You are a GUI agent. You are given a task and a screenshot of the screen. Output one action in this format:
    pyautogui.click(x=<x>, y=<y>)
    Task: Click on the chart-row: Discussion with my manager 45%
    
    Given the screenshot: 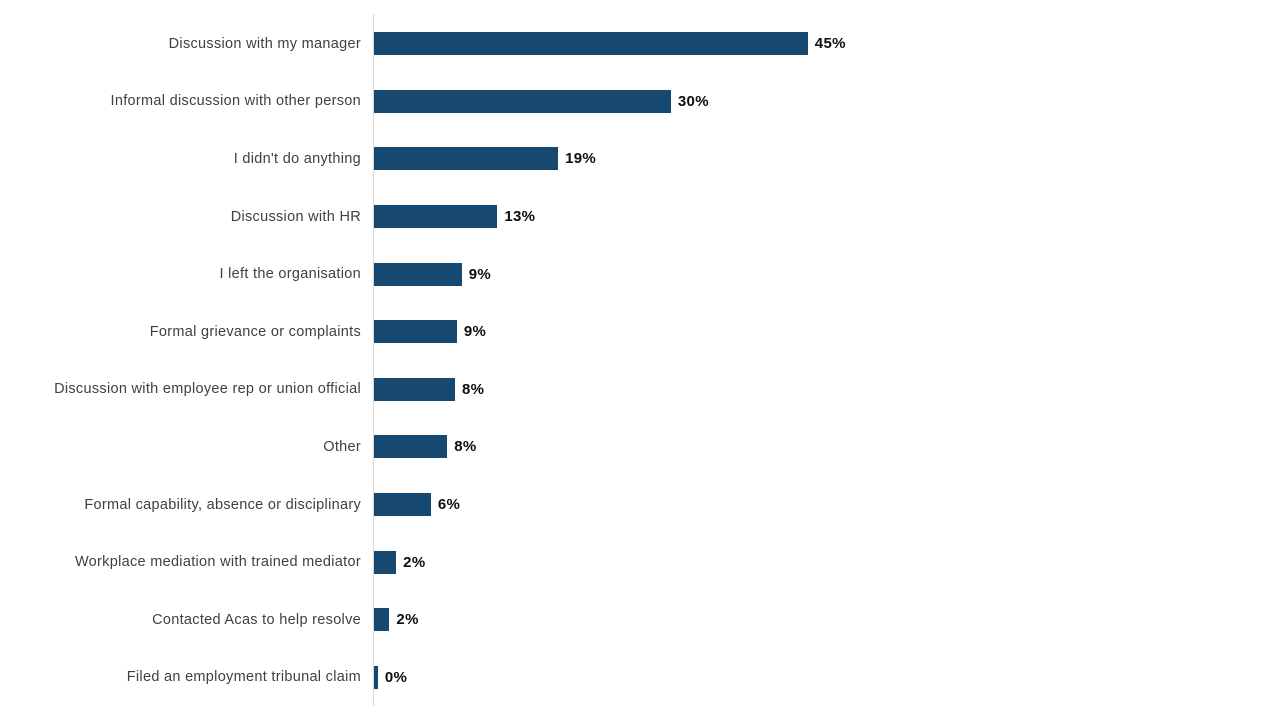 What is the action you would take?
    pyautogui.click(x=640, y=44)
    